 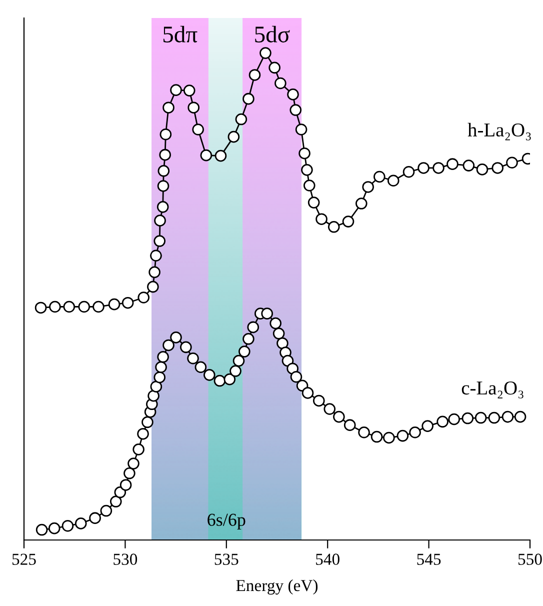 I want to click on x-axis-title: Energy (eV), so click(x=277, y=587).